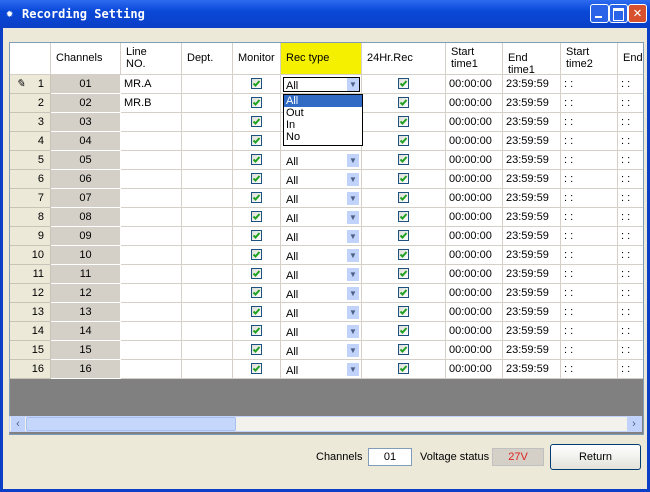 This screenshot has height=492, width=650. What do you see at coordinates (86, 160) in the screenshot?
I see `channel-cell: 05` at bounding box center [86, 160].